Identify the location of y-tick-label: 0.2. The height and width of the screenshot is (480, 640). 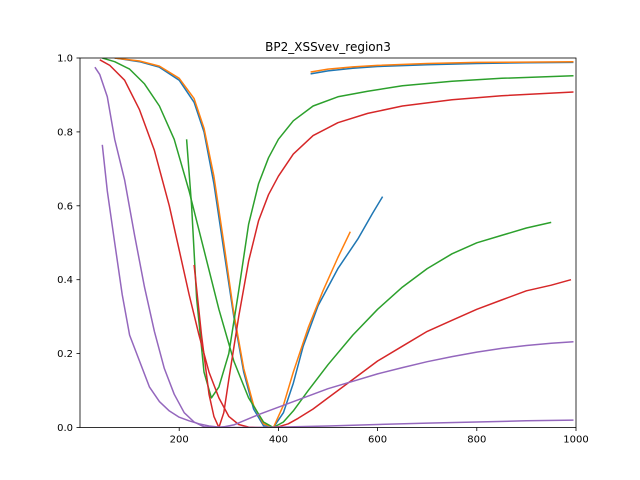
(65, 354).